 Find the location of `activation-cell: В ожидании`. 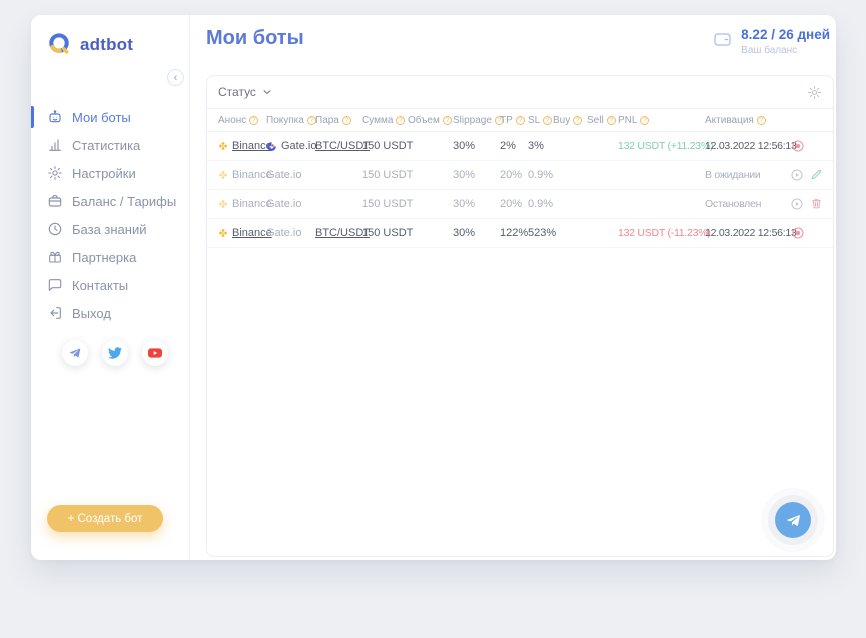

activation-cell: В ожидании is located at coordinates (733, 175).